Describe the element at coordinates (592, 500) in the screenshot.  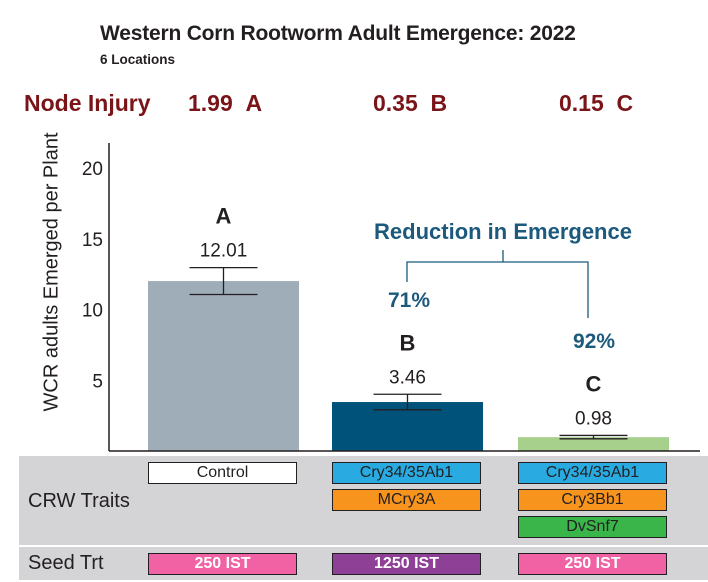
I see `trait-chip: Cry3Bb1` at that location.